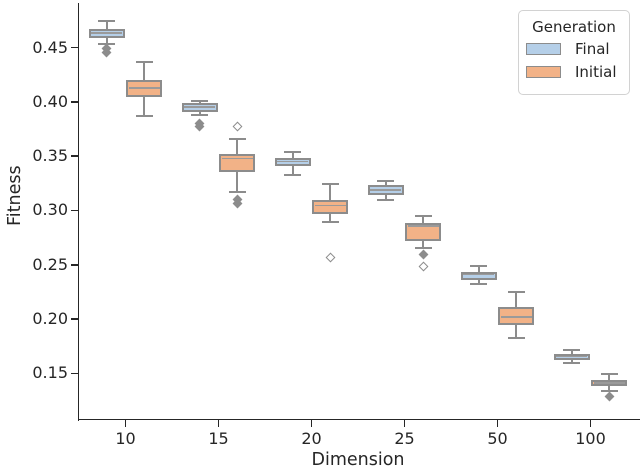 The image size is (640, 472). What do you see at coordinates (590, 438) in the screenshot?
I see `x-tick-label: 100` at bounding box center [590, 438].